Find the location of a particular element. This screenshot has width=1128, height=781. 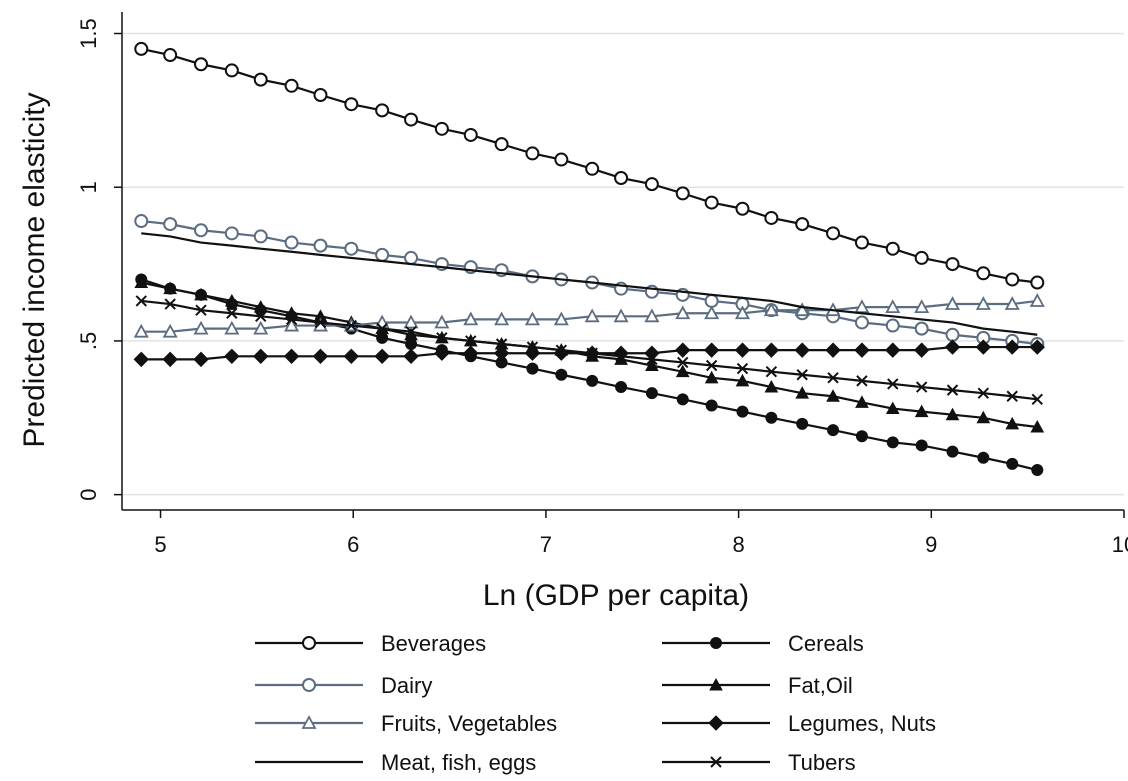

x-tick-label-1: 6 is located at coordinates (353, 544).